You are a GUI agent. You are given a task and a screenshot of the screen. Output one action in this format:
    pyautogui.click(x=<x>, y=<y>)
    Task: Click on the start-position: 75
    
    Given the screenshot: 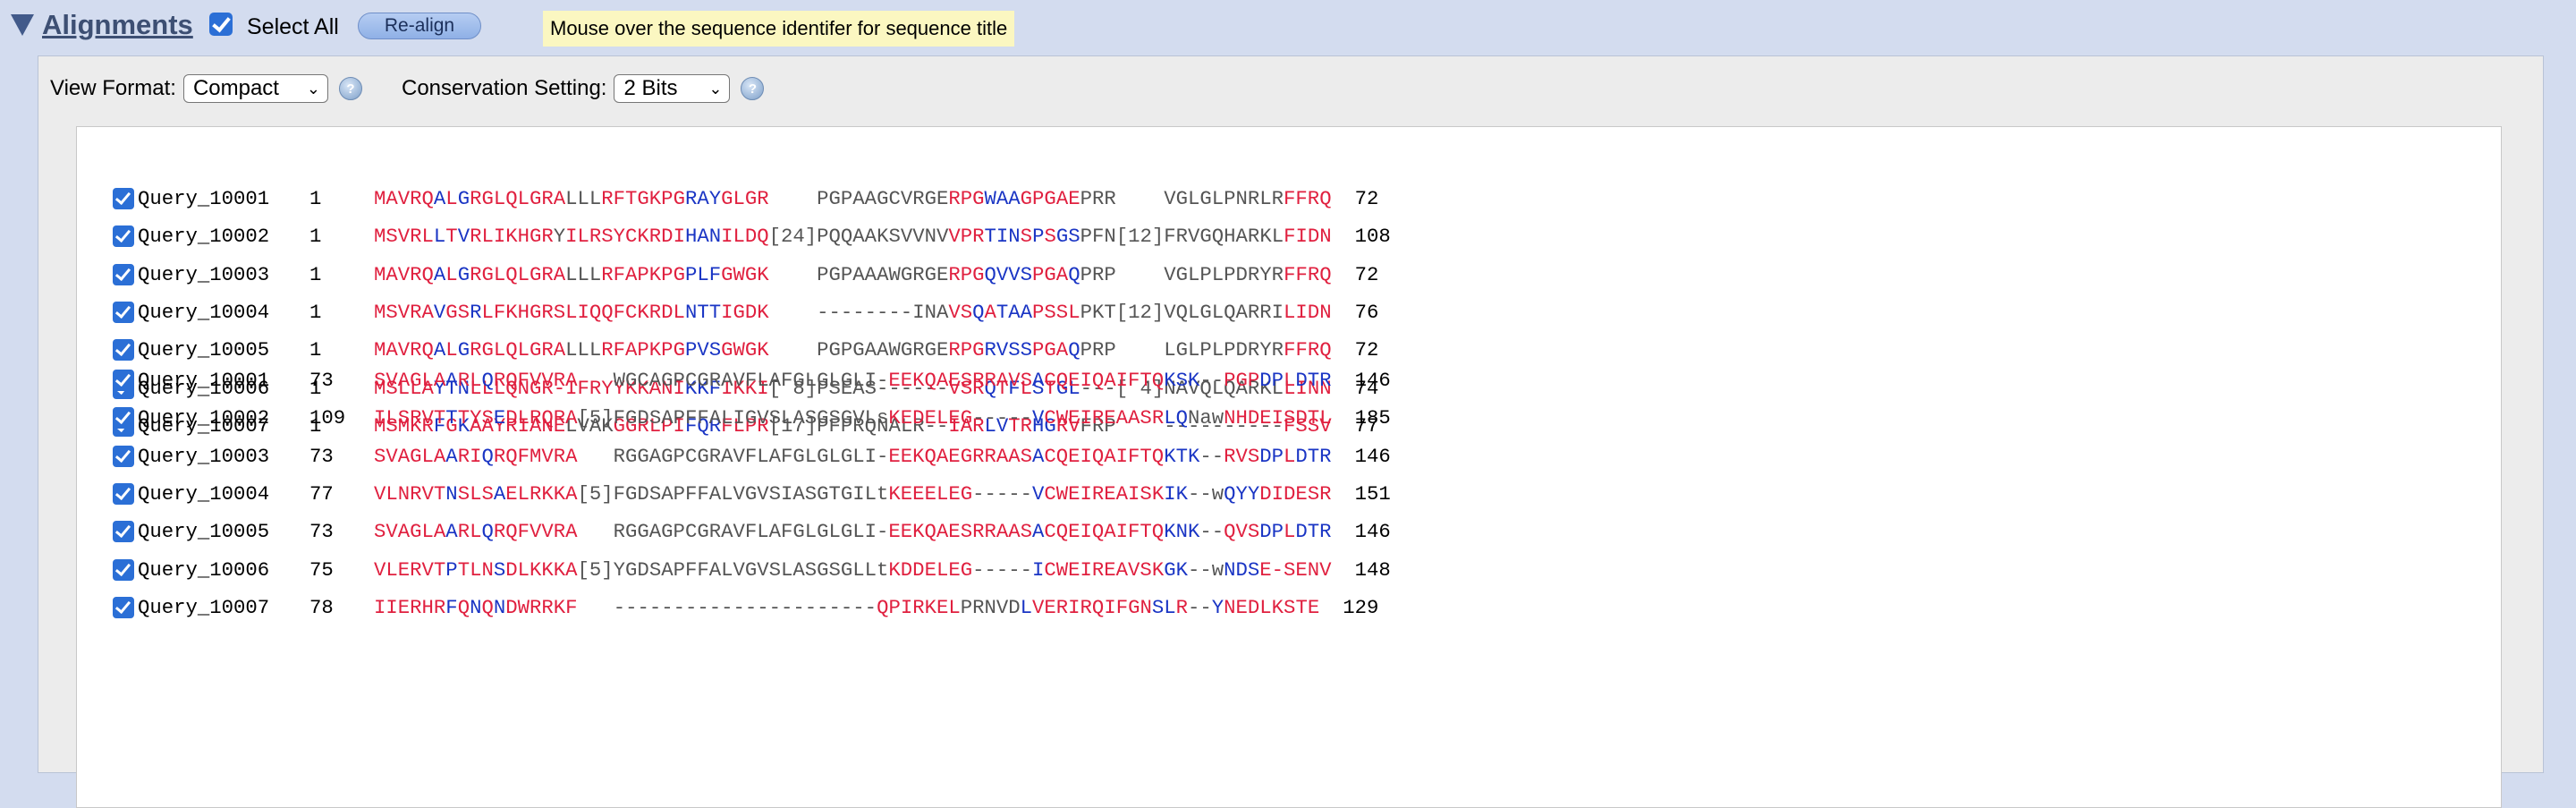 What is the action you would take?
    pyautogui.click(x=321, y=569)
    